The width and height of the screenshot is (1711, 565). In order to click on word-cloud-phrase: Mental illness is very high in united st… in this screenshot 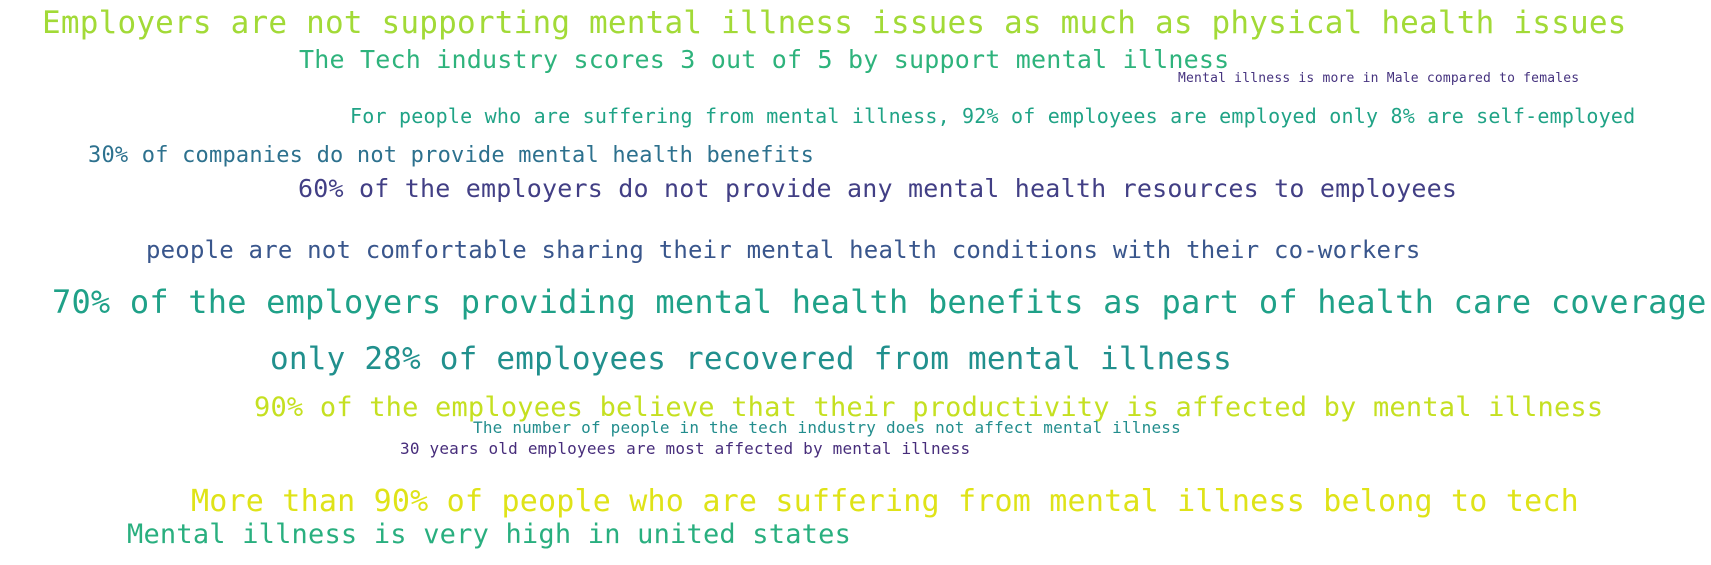, I will do `click(489, 534)`.